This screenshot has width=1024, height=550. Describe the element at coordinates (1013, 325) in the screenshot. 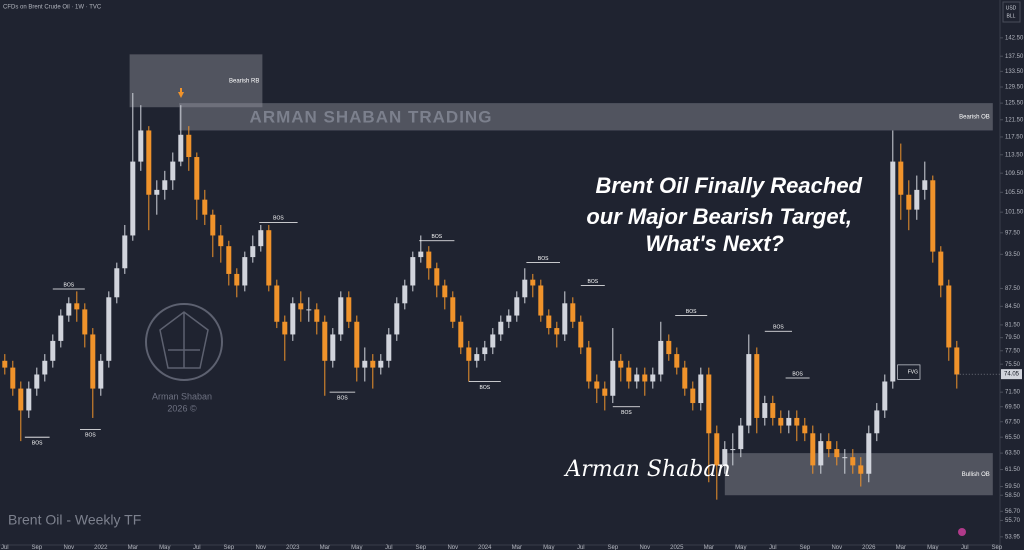

I see `y-tick-label: 81.50` at that location.